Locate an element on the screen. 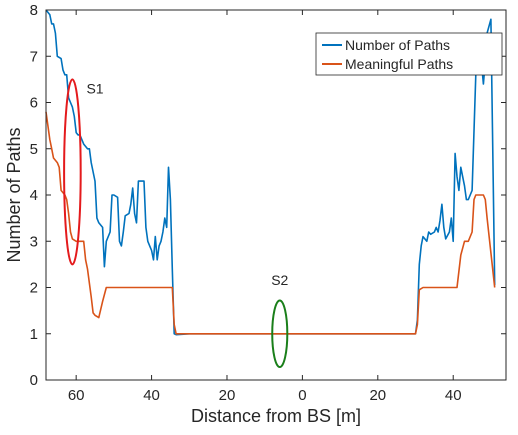 This screenshot has height=435, width=518. y-tick-label: 6 is located at coordinates (34, 103).